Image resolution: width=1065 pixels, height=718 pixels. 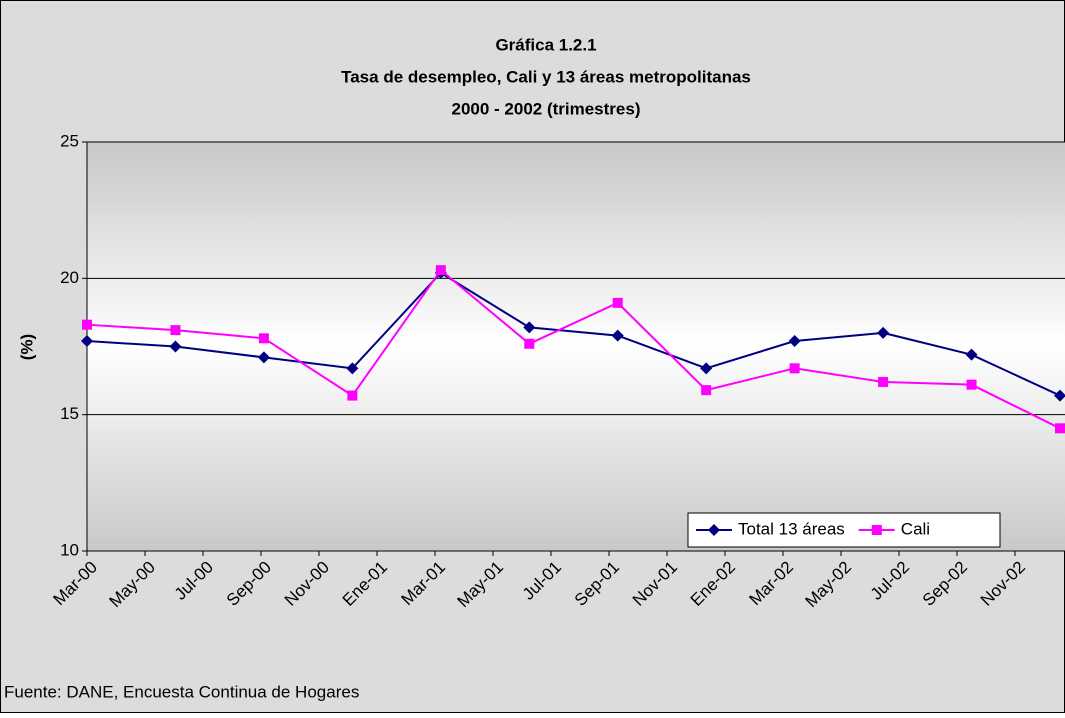 What do you see at coordinates (791, 528) in the screenshot?
I see `legend-label: Total 13 áreas` at bounding box center [791, 528].